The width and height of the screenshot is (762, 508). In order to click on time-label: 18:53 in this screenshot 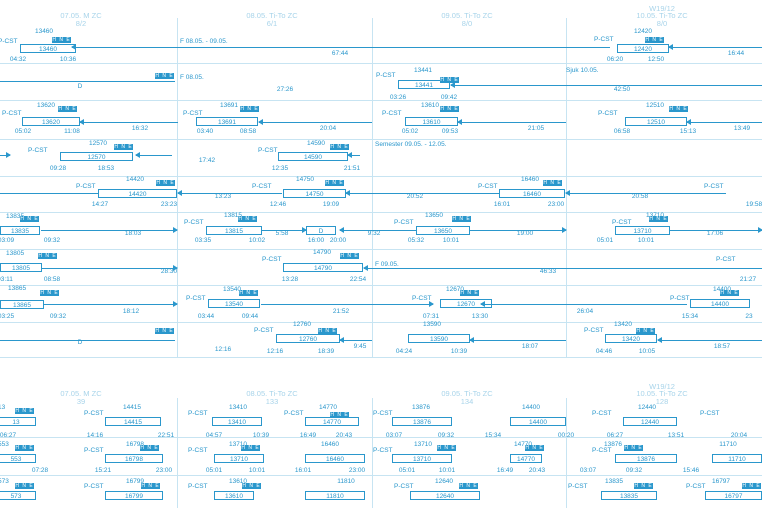, I will do `click(106, 168)`.